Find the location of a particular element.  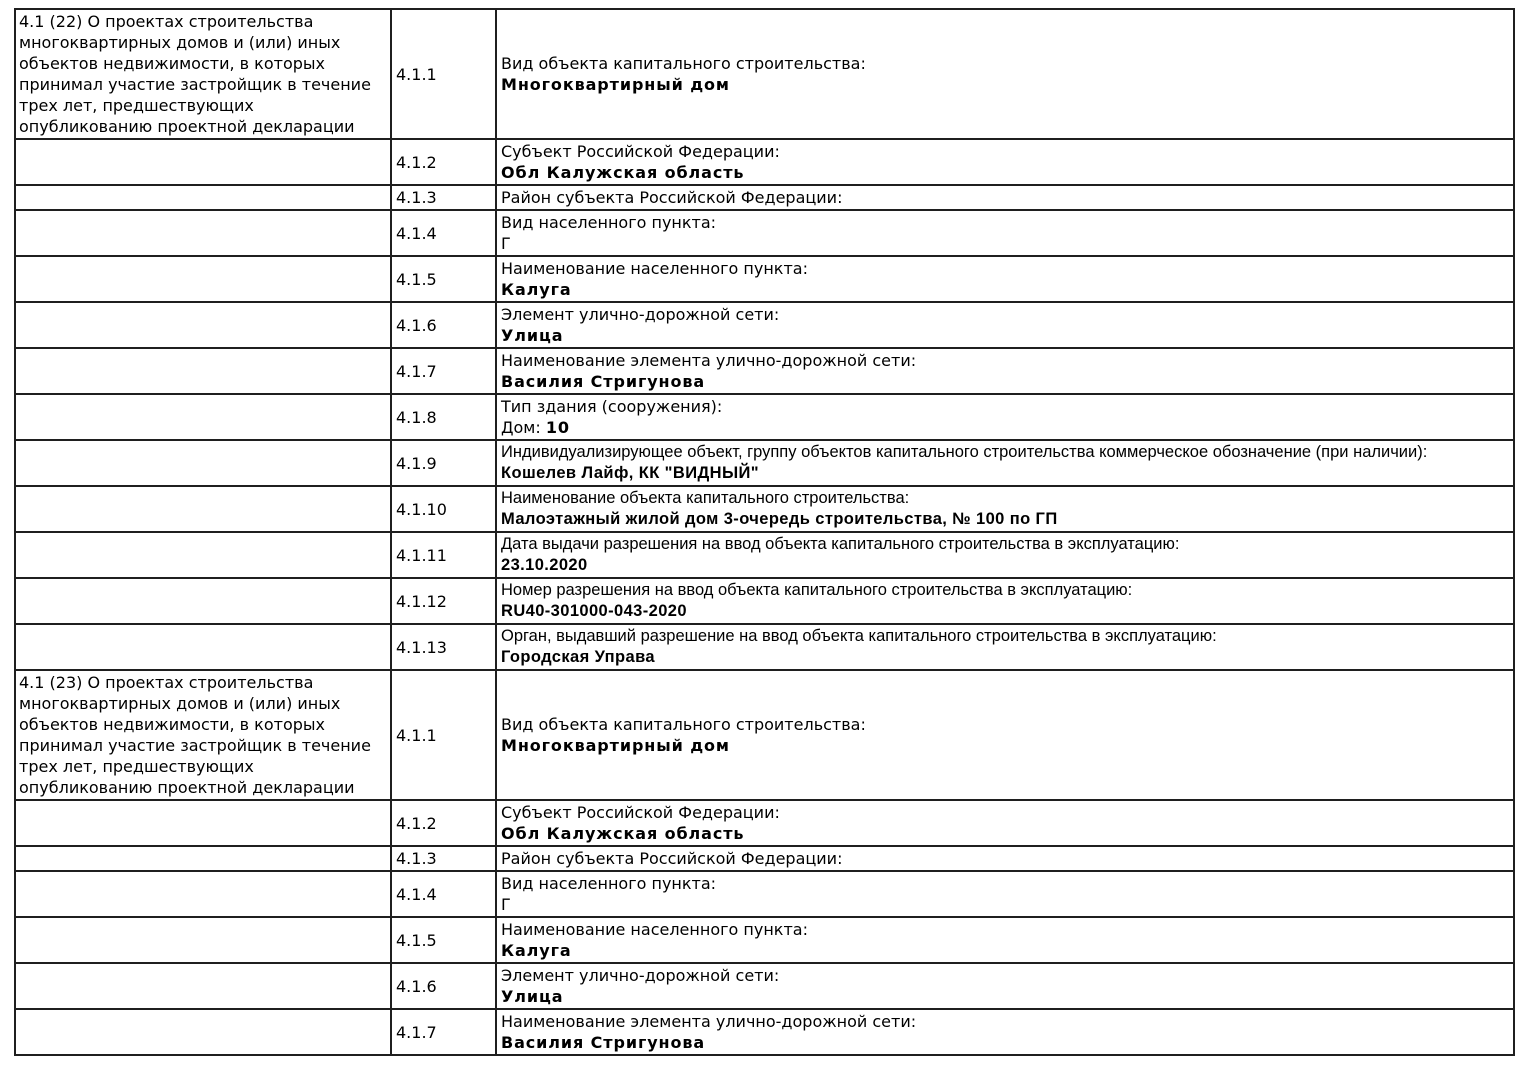

item-number-cell: 4.1.3 is located at coordinates (443, 197).